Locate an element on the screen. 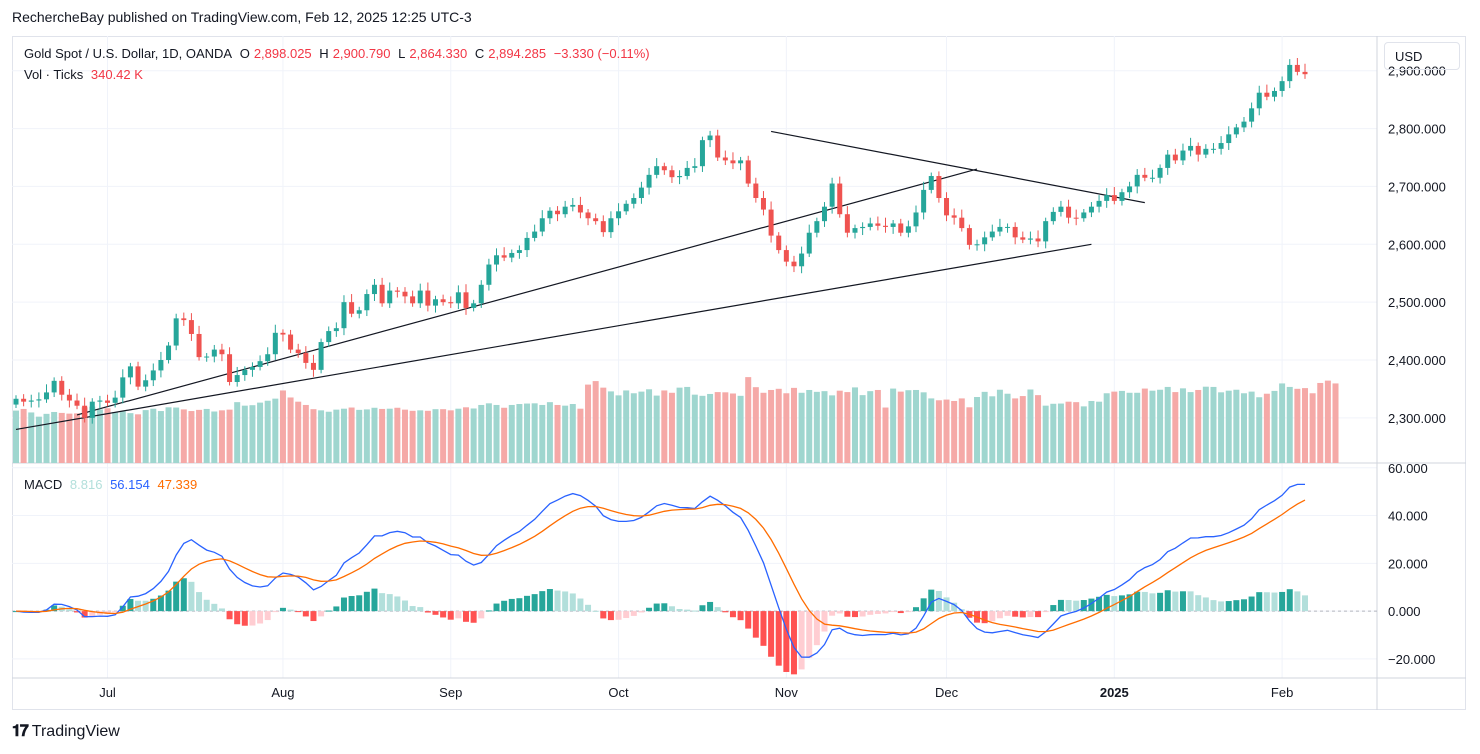  currency-unit-button: USD is located at coordinates (1422, 56).